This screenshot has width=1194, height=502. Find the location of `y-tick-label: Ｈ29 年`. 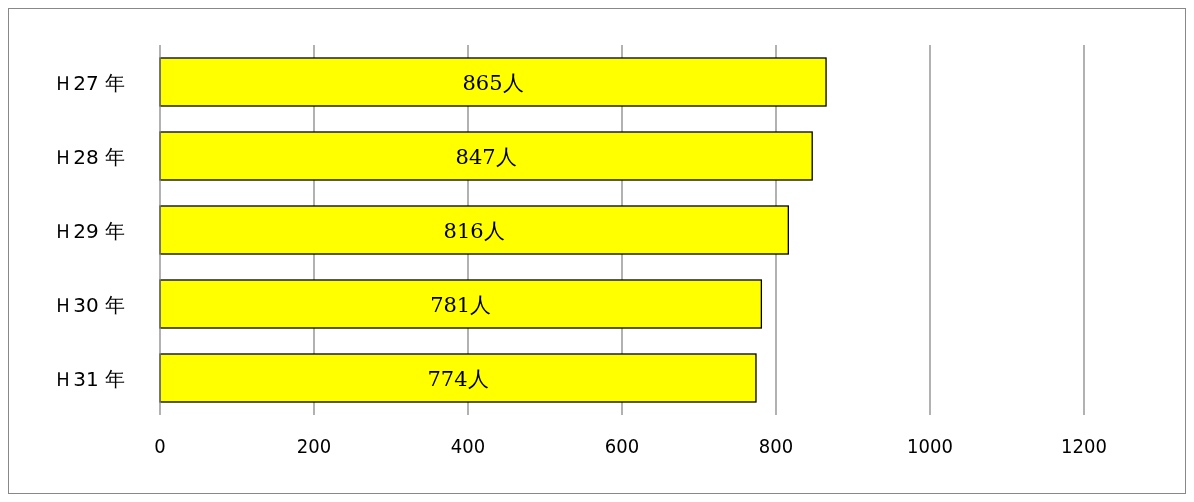

y-tick-label: Ｈ29 年 is located at coordinates (89, 231).